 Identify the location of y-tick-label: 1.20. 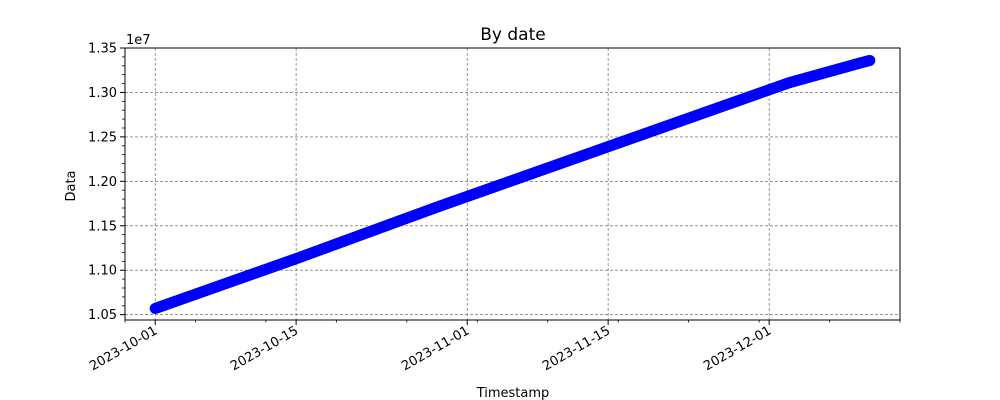
(102, 182).